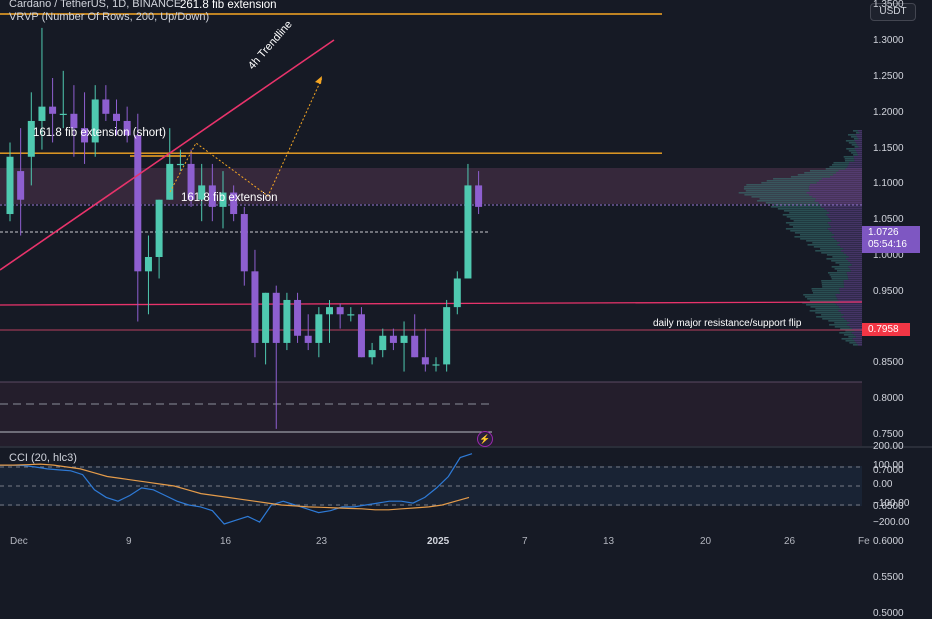  What do you see at coordinates (431, 414) in the screenshot?
I see `lower-zone` at bounding box center [431, 414].